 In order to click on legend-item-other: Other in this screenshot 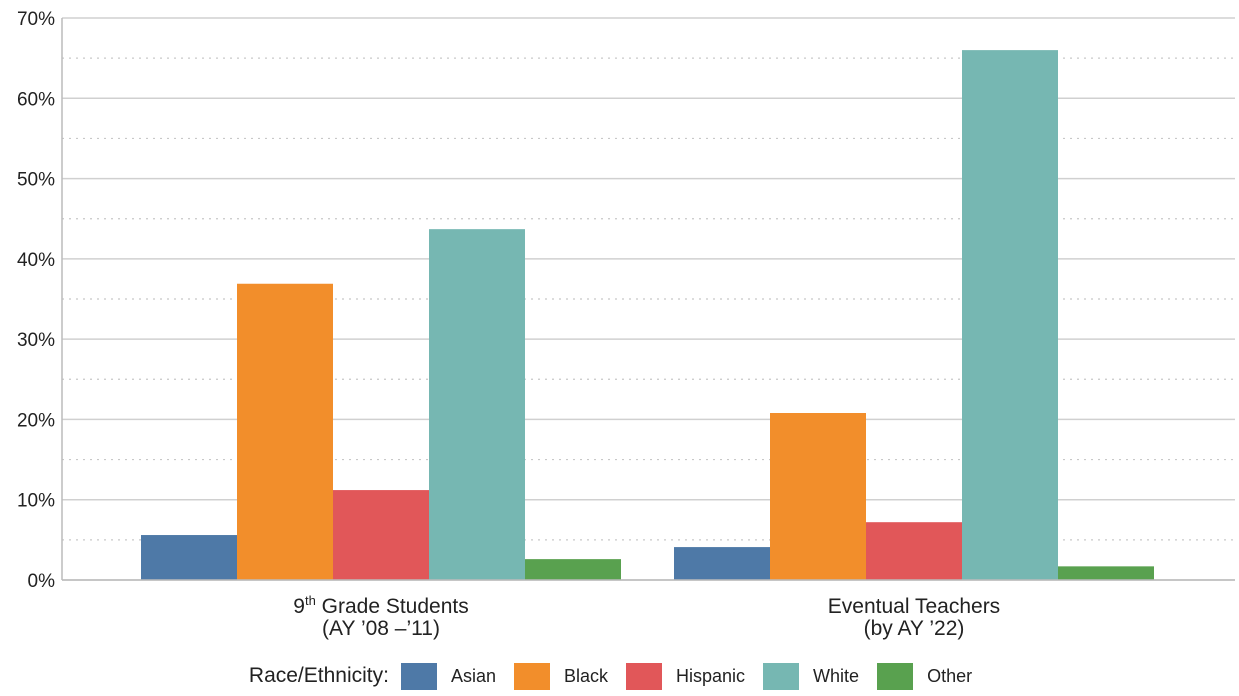, I will do `click(925, 676)`.